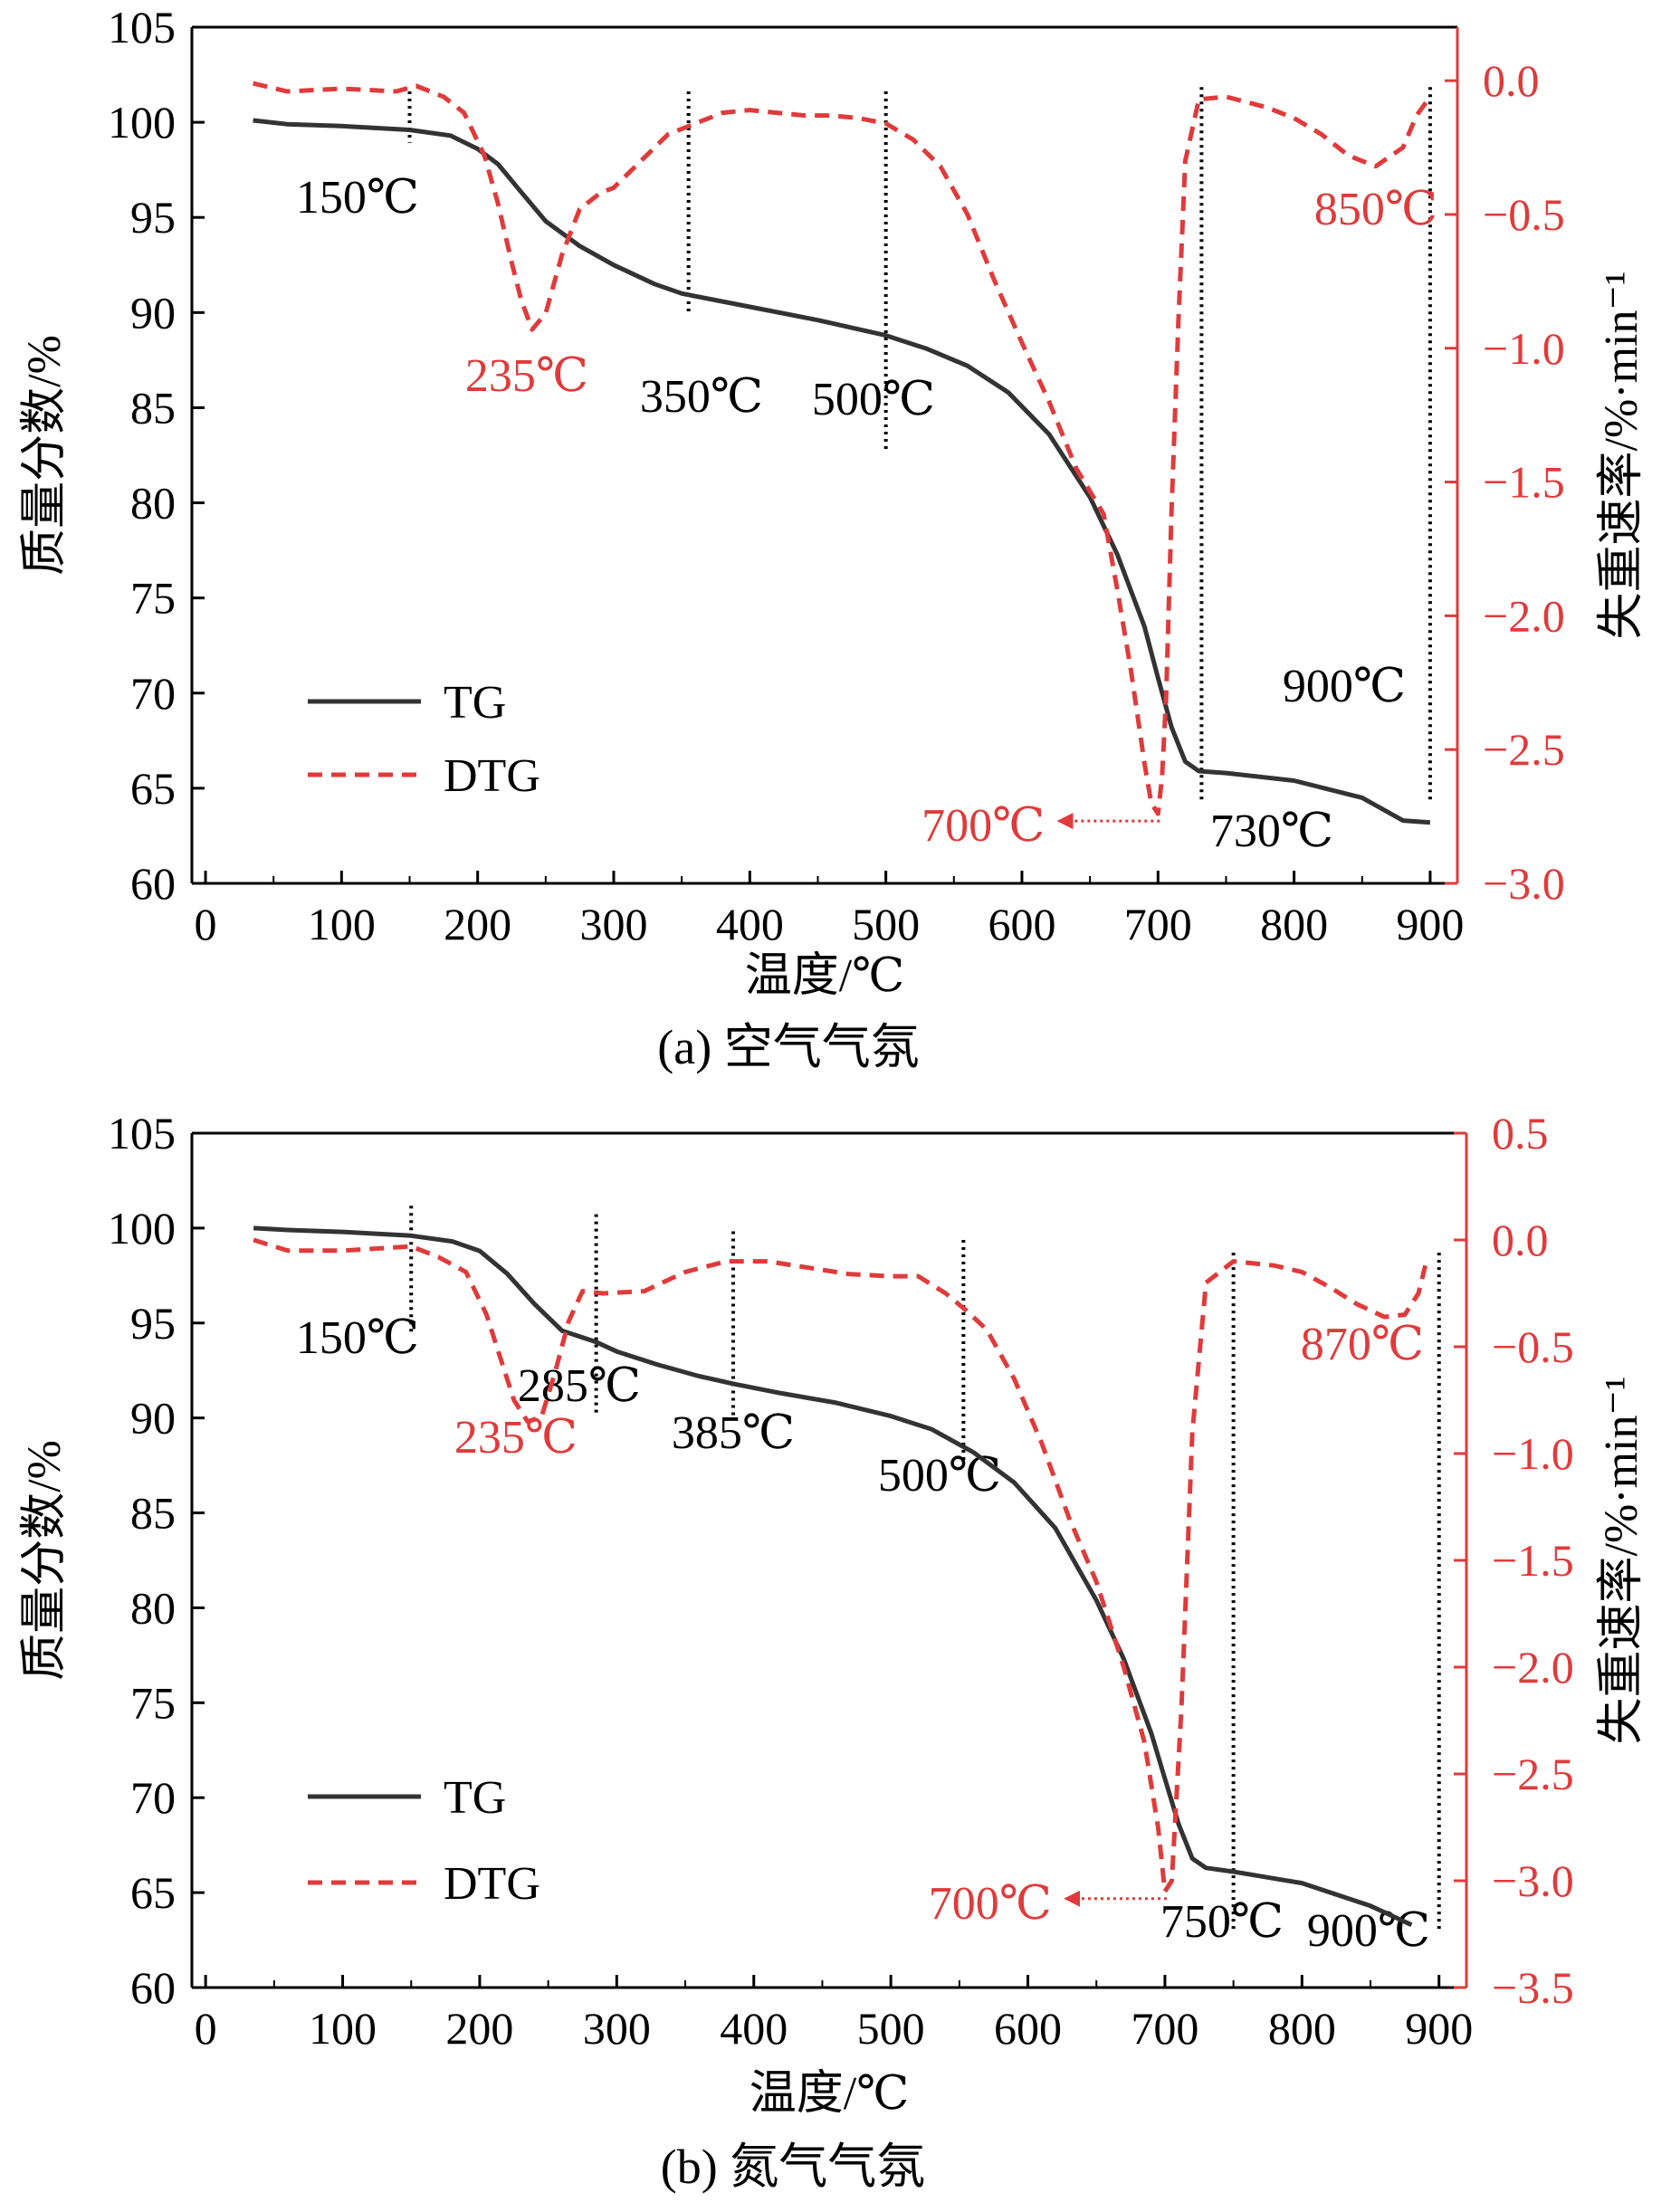 The image size is (1671, 2212). What do you see at coordinates (579, 1386) in the screenshot?
I see `marker-label-285: 285℃` at bounding box center [579, 1386].